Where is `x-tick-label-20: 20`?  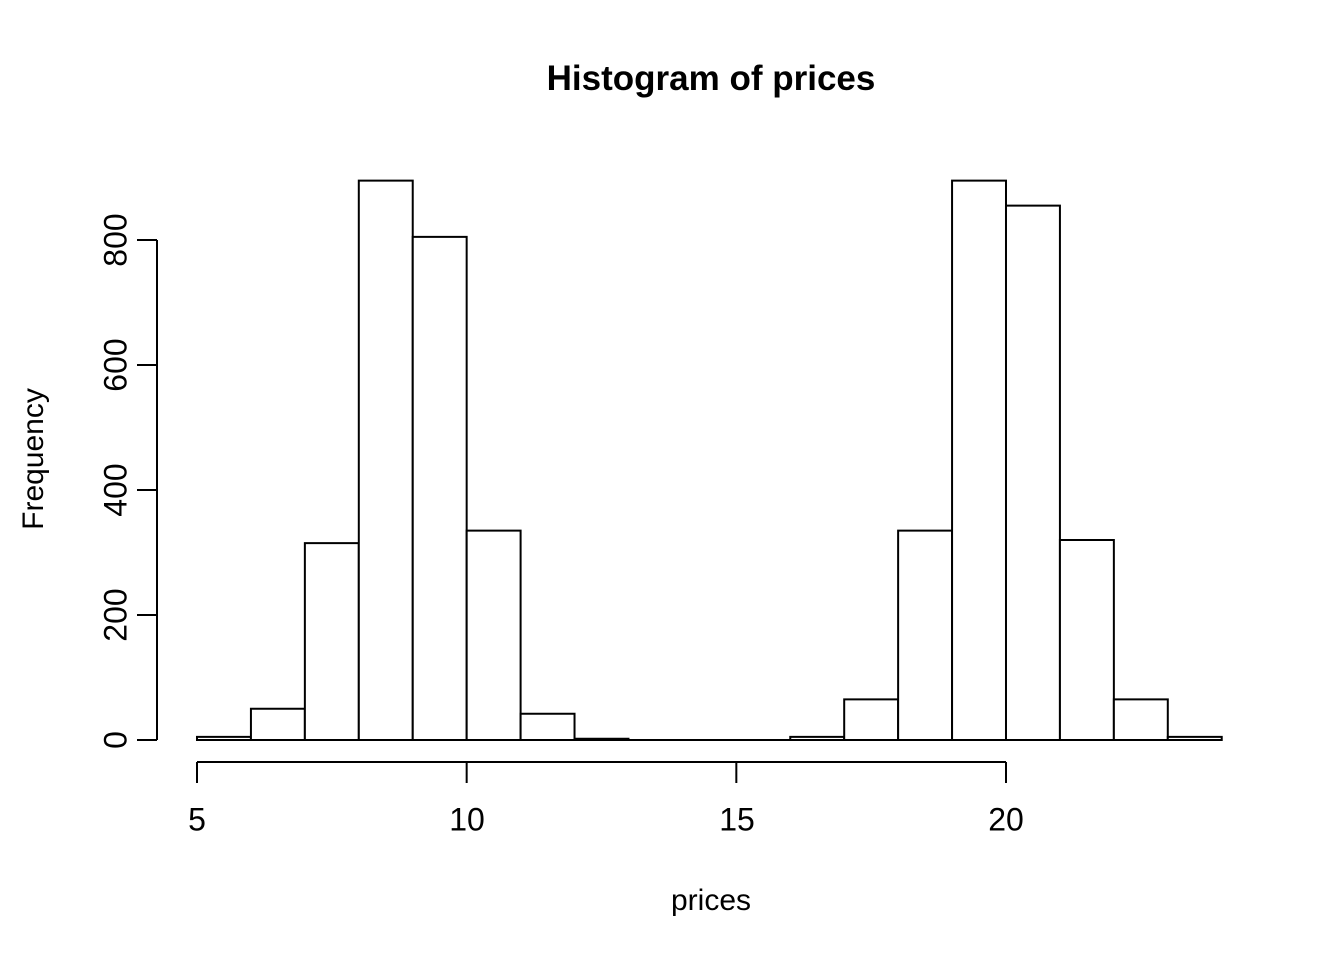 x-tick-label-20: 20 is located at coordinates (1006, 819).